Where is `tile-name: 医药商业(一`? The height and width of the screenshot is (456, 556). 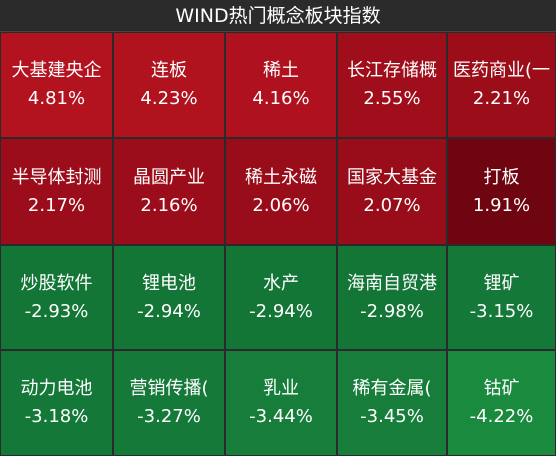 tile-name: 医药商业(一 is located at coordinates (501, 70).